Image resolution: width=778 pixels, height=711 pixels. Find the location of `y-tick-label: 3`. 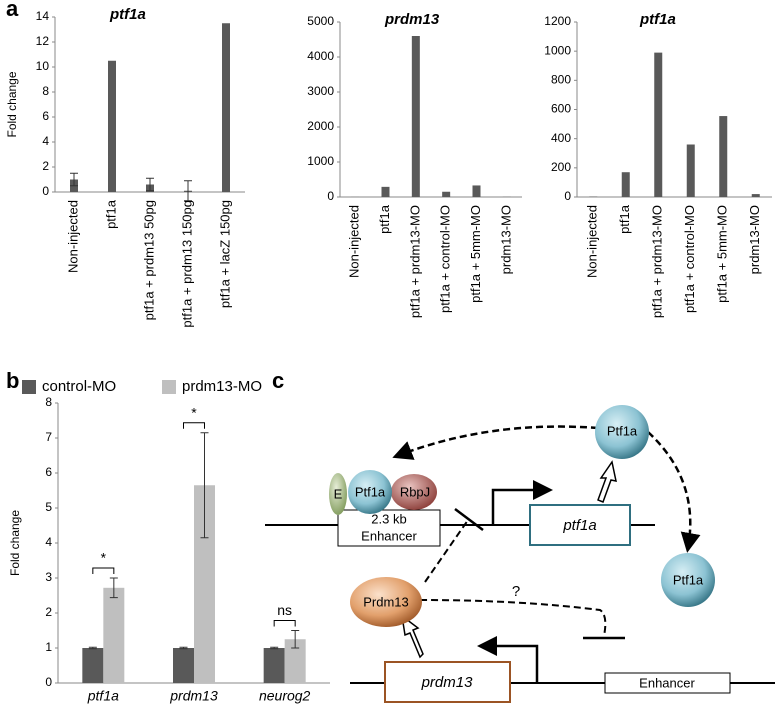

y-tick-label: 3 is located at coordinates (48, 577).